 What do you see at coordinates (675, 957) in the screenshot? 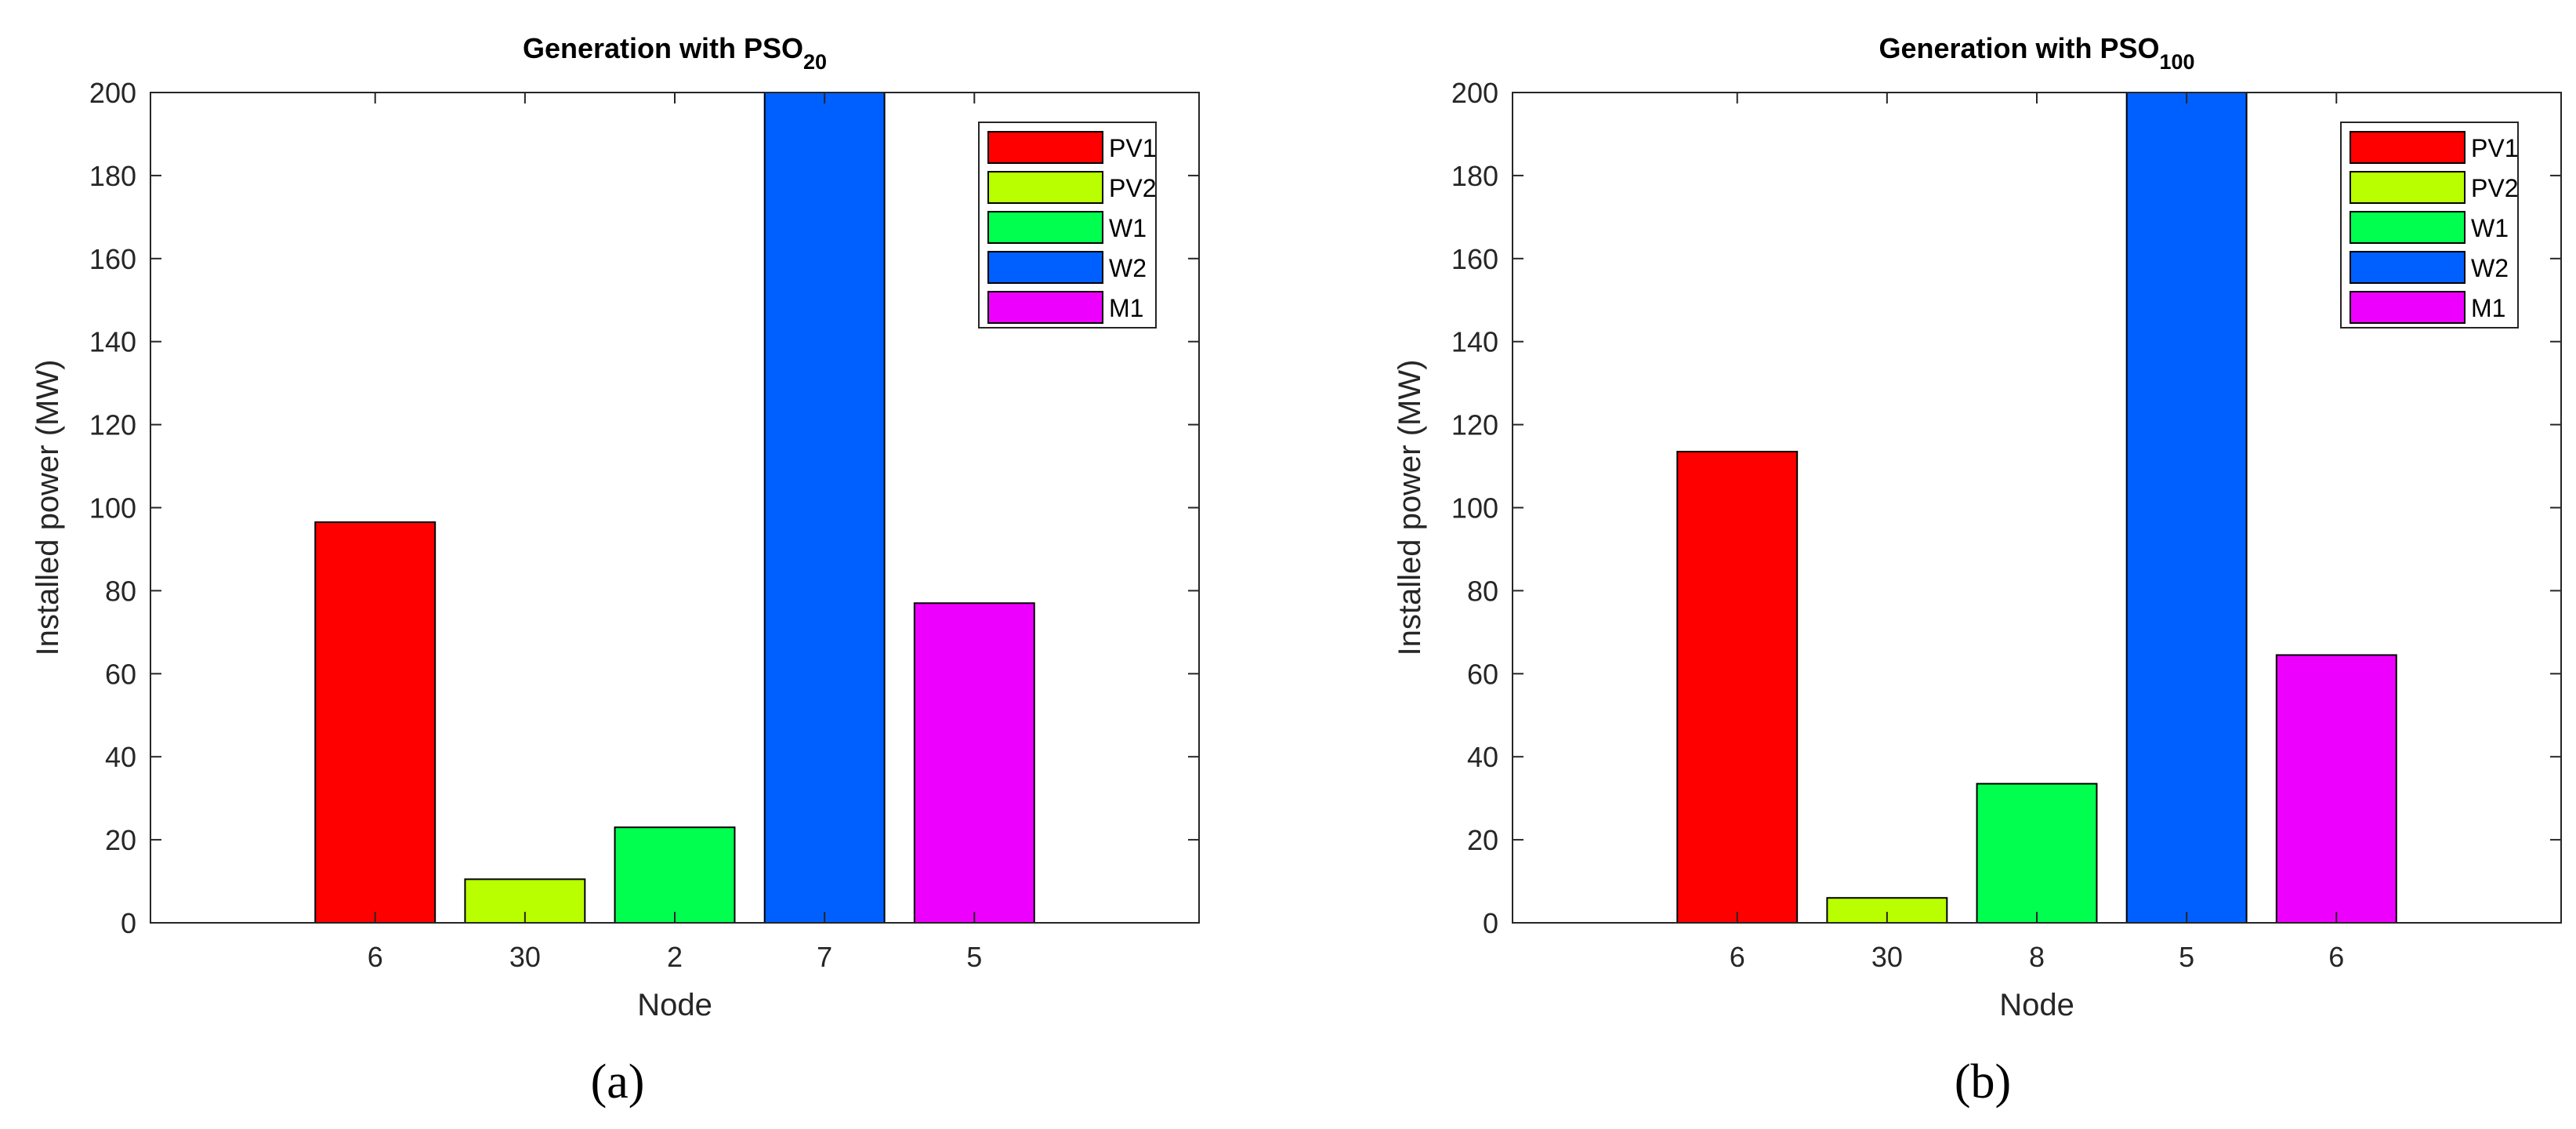
I see `x-tick-label: 2` at bounding box center [675, 957].